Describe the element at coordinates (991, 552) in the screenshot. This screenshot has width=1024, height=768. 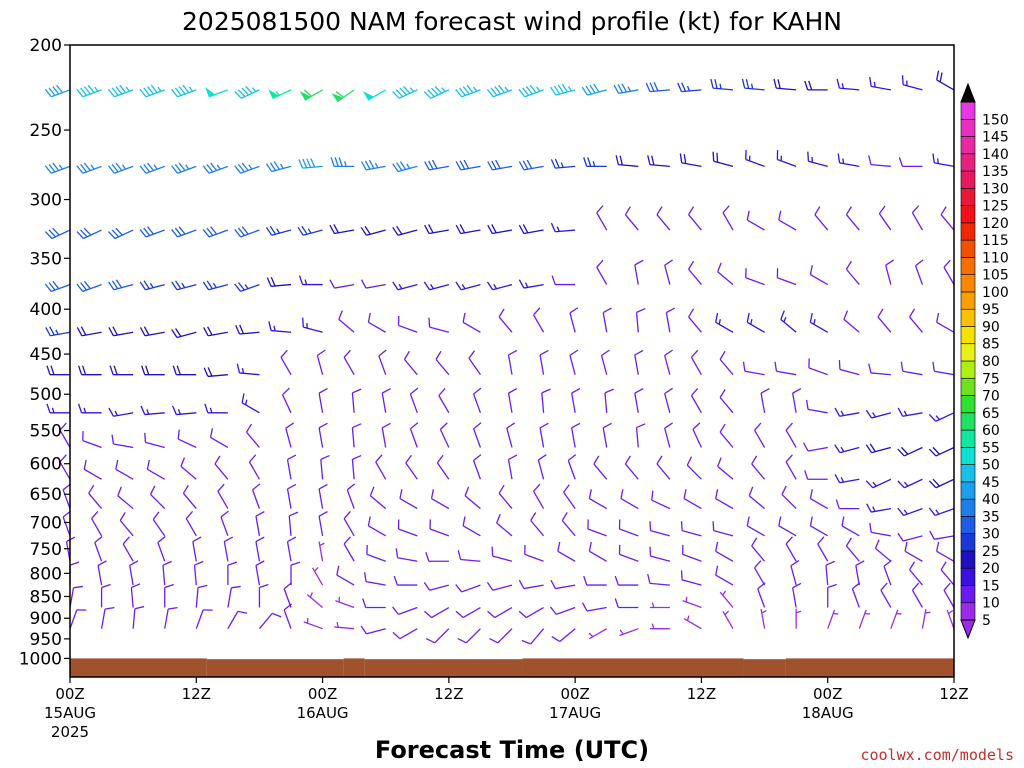
I see `colorbar-label: 25` at that location.